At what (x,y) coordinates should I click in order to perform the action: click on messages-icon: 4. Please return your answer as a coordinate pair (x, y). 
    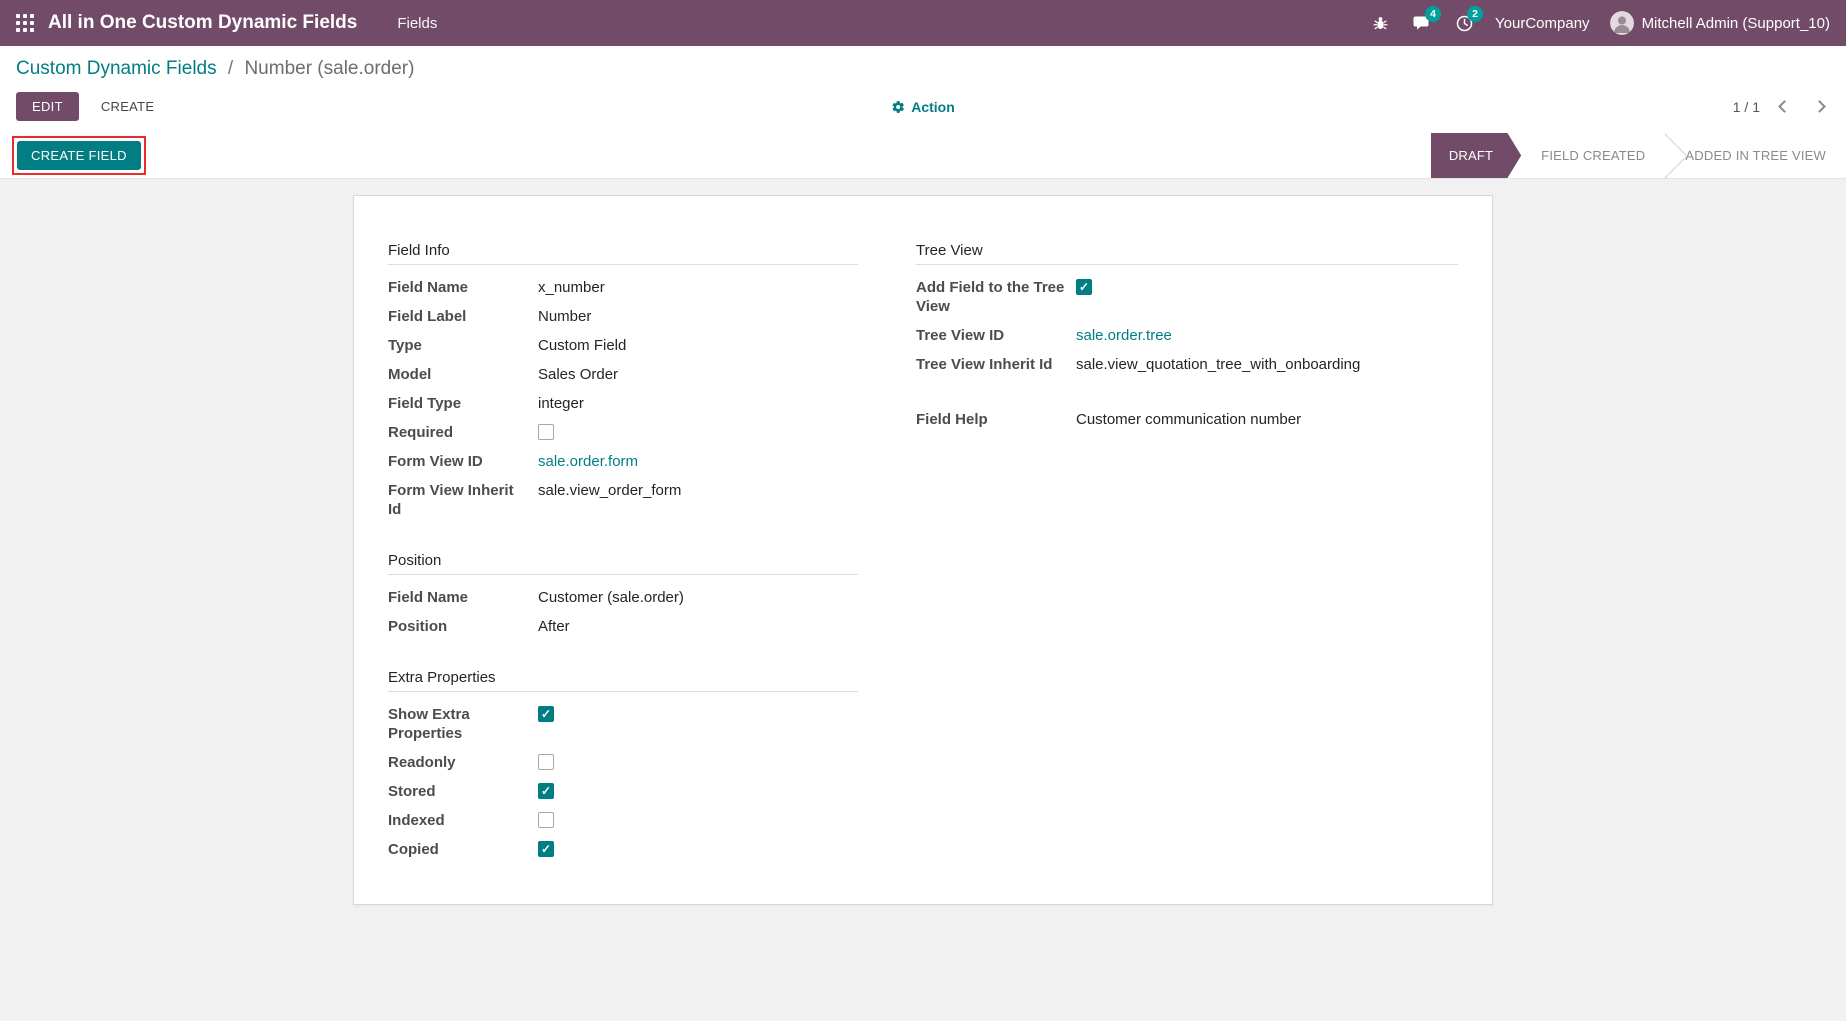
    Looking at the image, I should click on (1426, 20).